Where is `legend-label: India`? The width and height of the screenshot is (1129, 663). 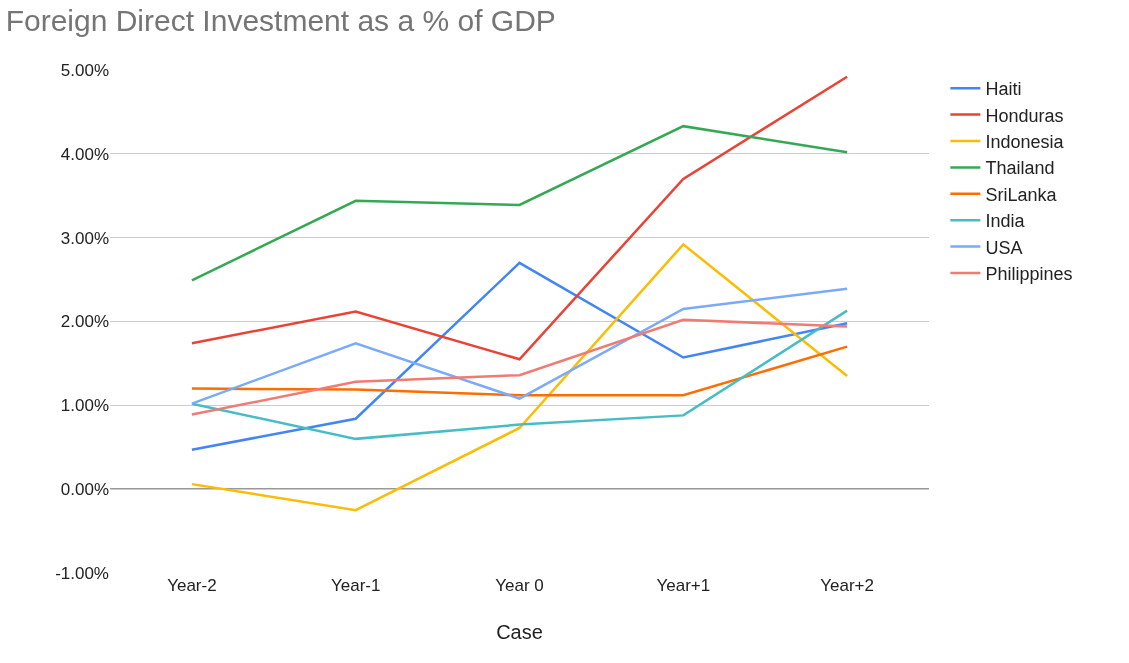
legend-label: India is located at coordinates (1005, 221).